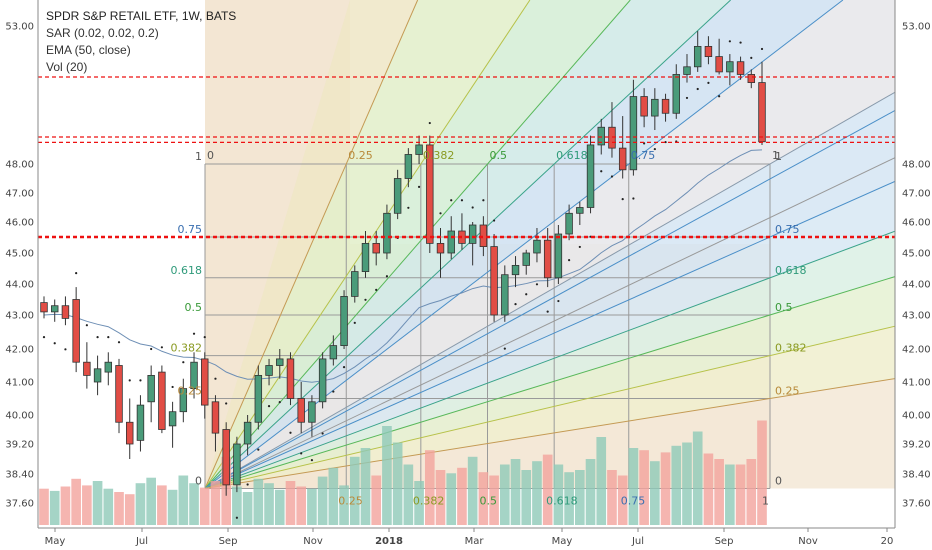 This screenshot has height=550, width=932. What do you see at coordinates (19, 285) in the screenshot?
I see `y-tick-left: 44.00` at bounding box center [19, 285].